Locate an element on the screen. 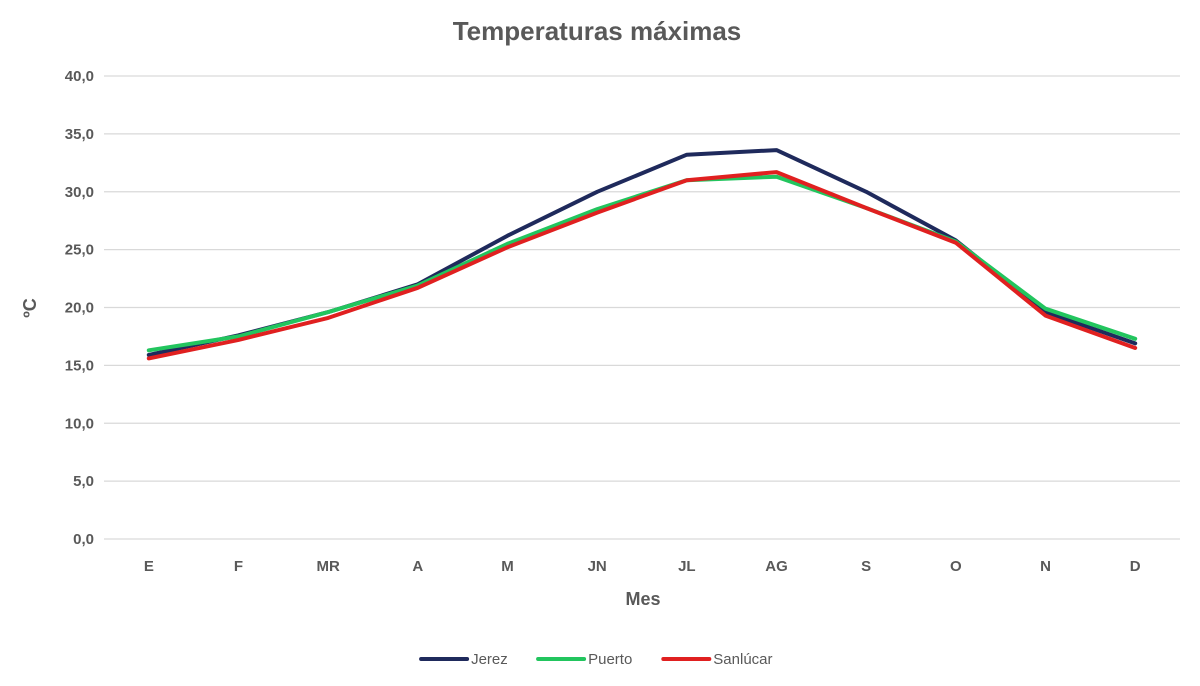 This screenshot has width=1200, height=686. y-tick-label: 0,0 is located at coordinates (83, 539).